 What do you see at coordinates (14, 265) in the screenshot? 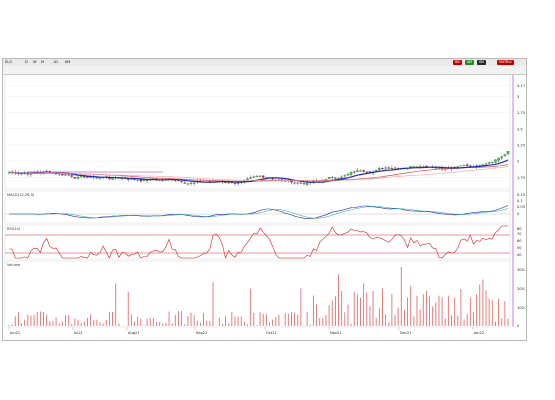
I see `volume-title: Volume` at bounding box center [14, 265].